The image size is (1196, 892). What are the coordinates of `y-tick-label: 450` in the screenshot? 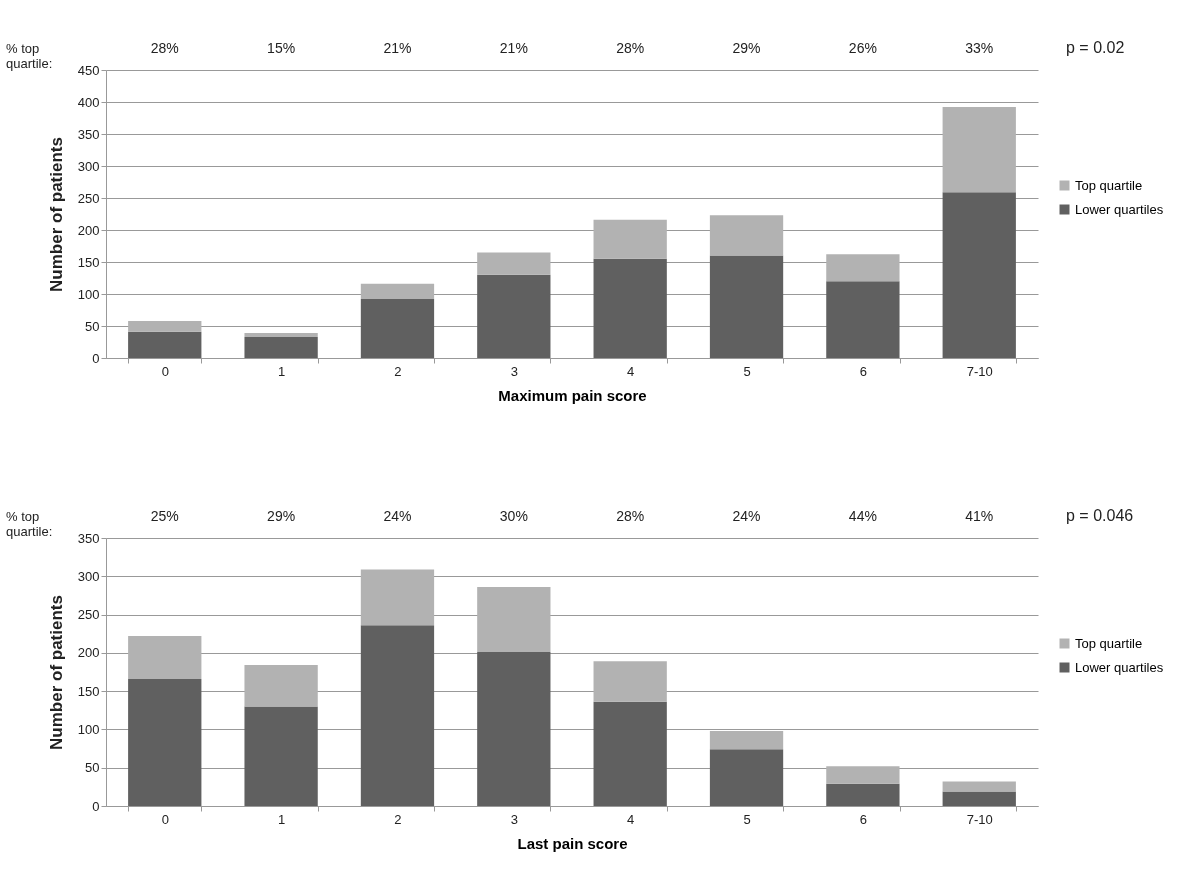 It's located at (88, 70).